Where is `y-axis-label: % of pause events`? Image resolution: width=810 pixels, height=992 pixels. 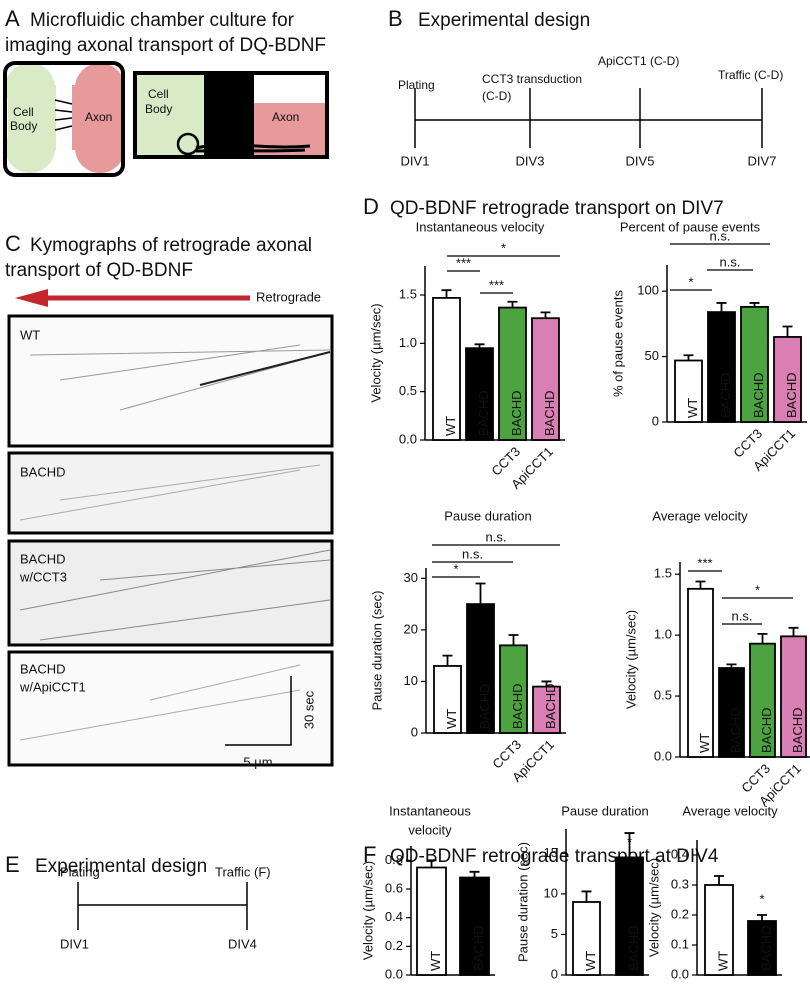 y-axis-label: % of pause events is located at coordinates (617, 343).